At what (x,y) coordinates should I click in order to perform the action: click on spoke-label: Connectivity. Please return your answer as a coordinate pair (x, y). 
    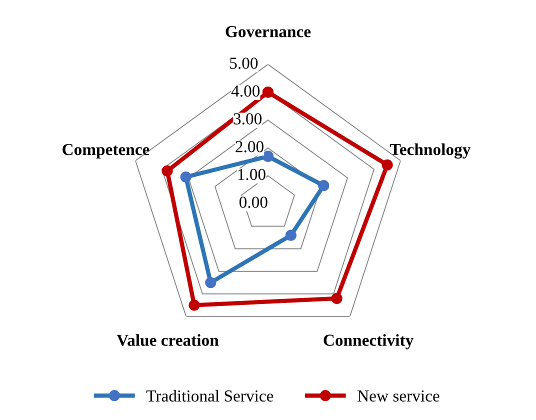
    Looking at the image, I should click on (369, 342).